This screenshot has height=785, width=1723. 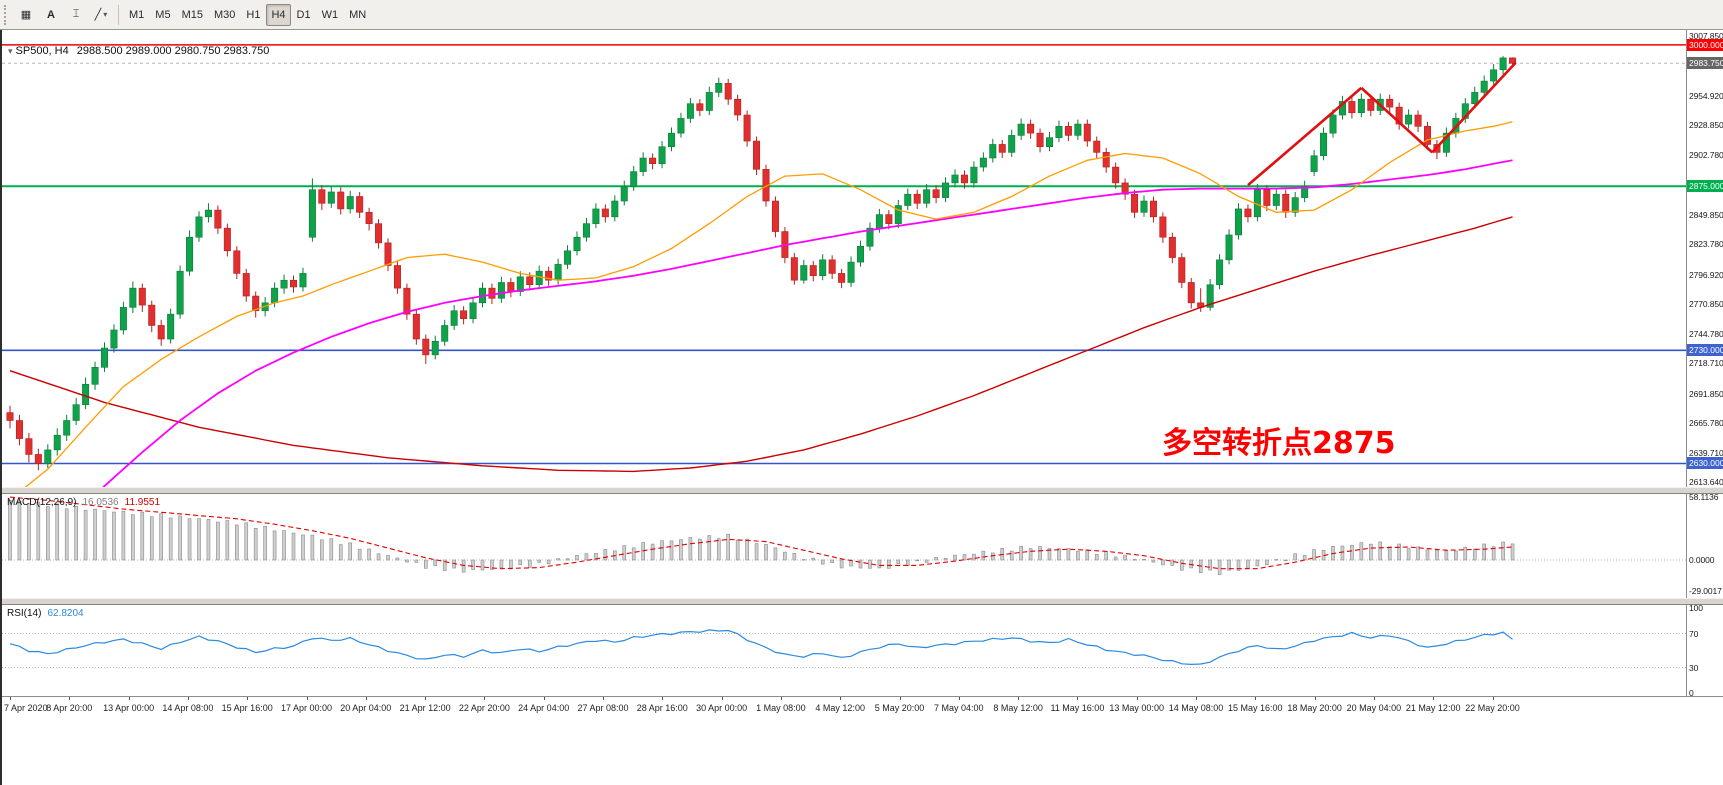 I want to click on rsi-panel: RSI(14) 62.8204 100 70 30 0, so click(x=862, y=650).